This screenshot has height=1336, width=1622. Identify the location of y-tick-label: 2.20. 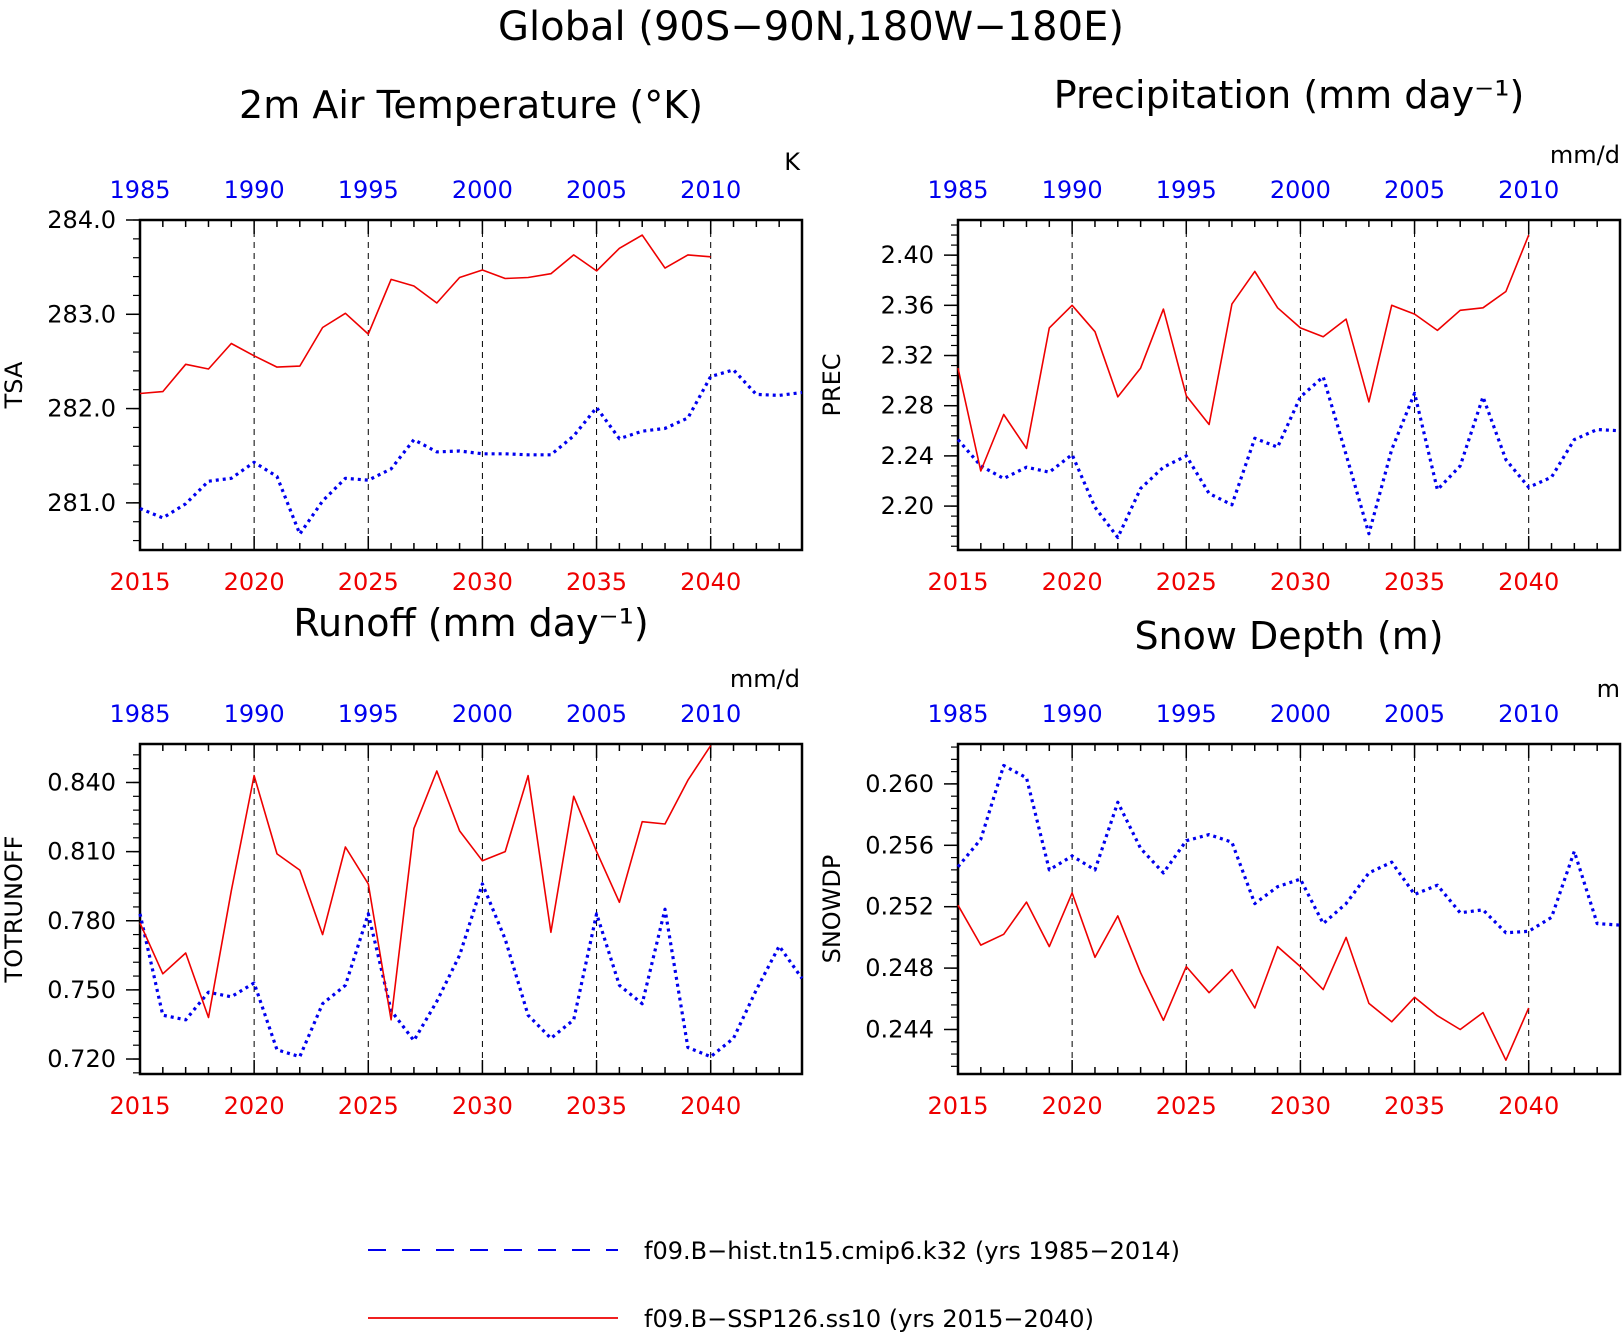
(907, 506).